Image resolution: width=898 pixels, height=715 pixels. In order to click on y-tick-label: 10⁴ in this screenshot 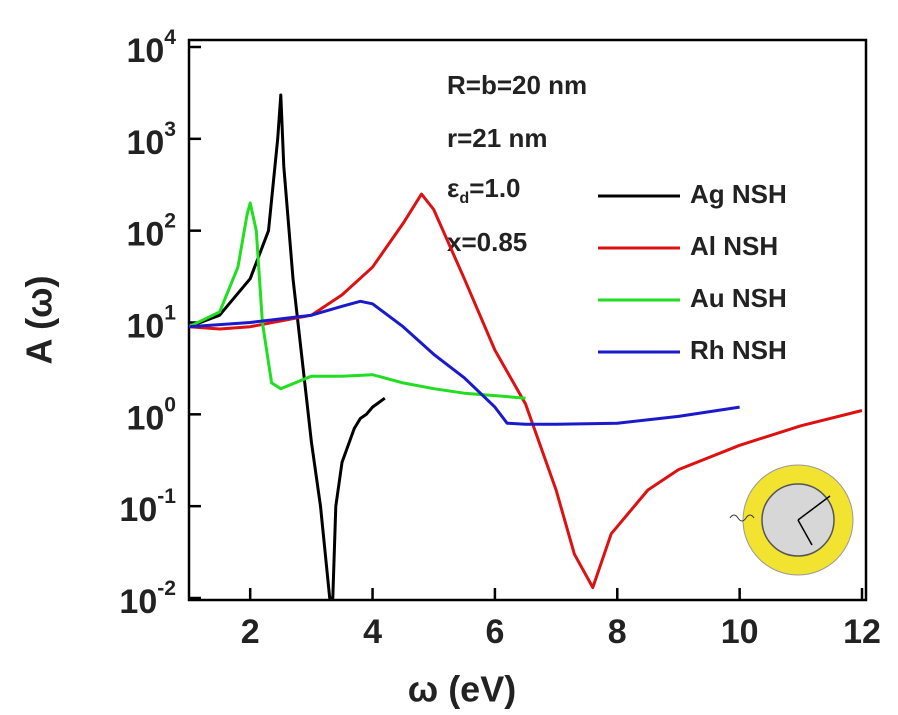, I will do `click(151, 48)`.